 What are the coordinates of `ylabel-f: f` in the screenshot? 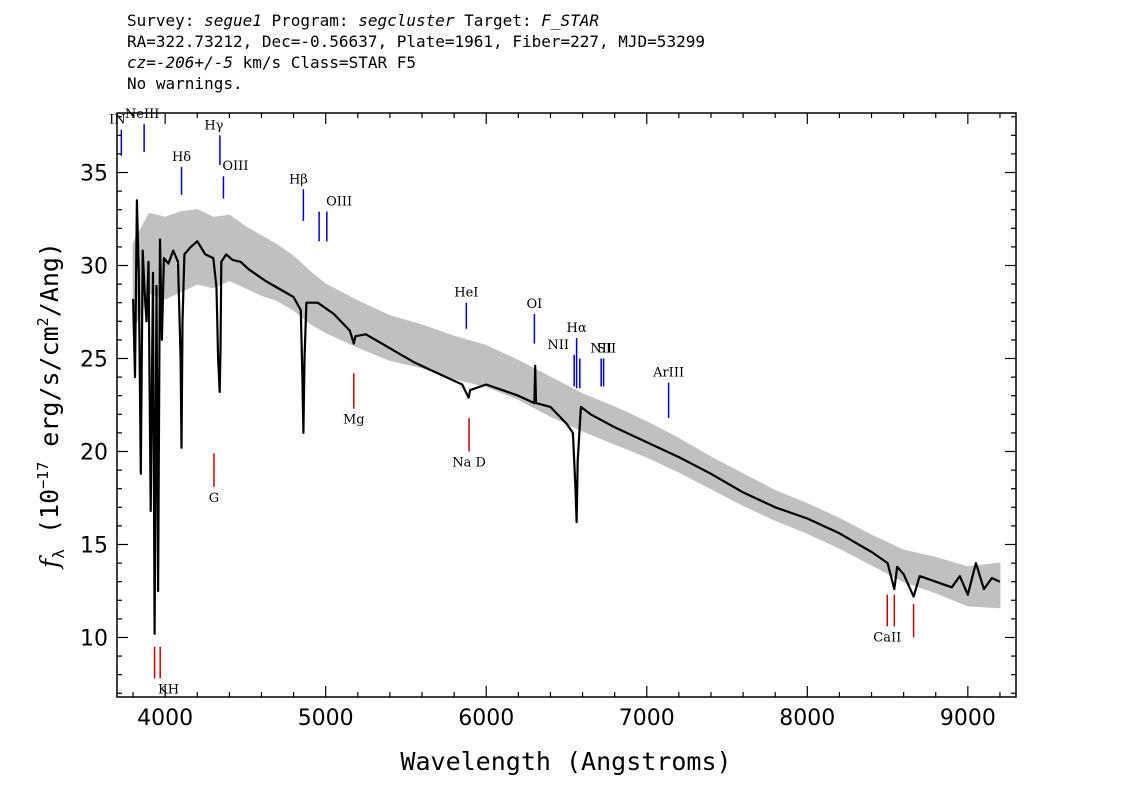 It's located at (49, 562).